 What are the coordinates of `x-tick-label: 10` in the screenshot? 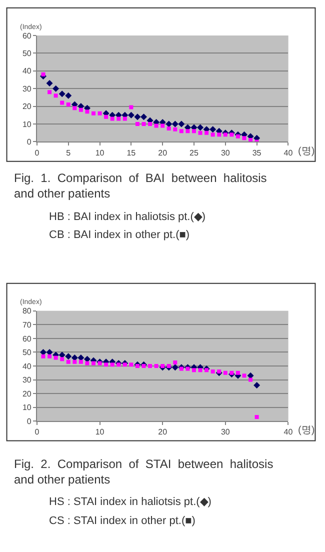 It's located at (100, 153).